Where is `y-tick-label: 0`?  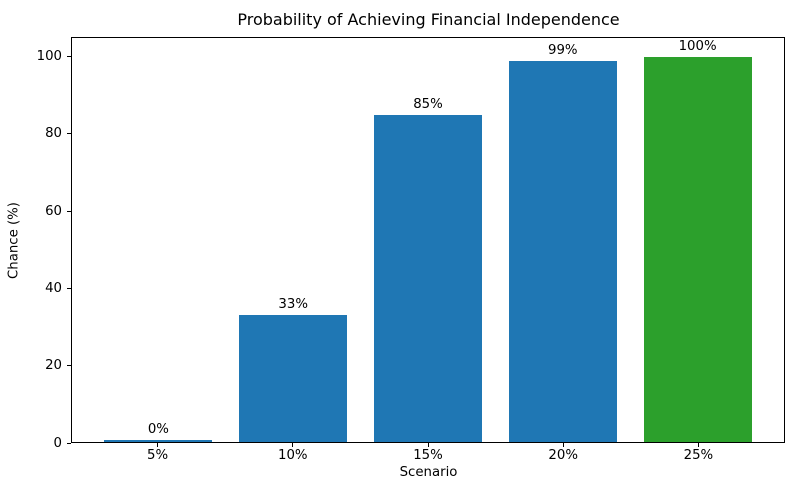
y-tick-label: 0 is located at coordinates (57, 443).